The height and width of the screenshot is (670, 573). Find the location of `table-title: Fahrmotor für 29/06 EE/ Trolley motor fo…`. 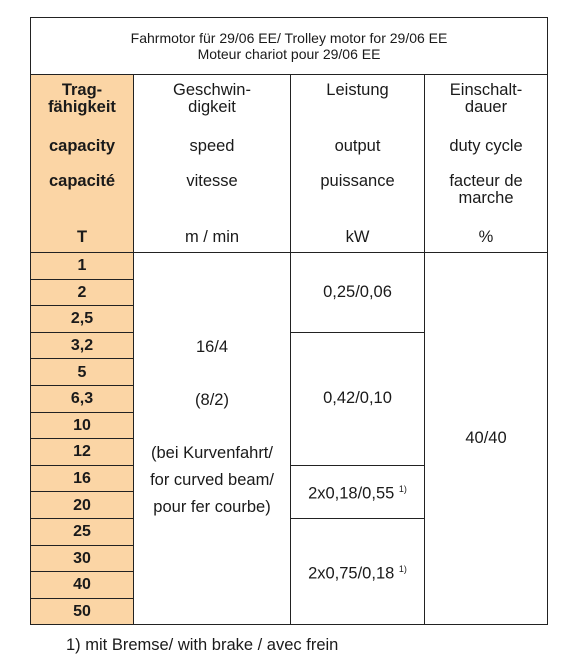

table-title: Fahrmotor für 29/06 EE/ Trolley motor fo… is located at coordinates (289, 46).